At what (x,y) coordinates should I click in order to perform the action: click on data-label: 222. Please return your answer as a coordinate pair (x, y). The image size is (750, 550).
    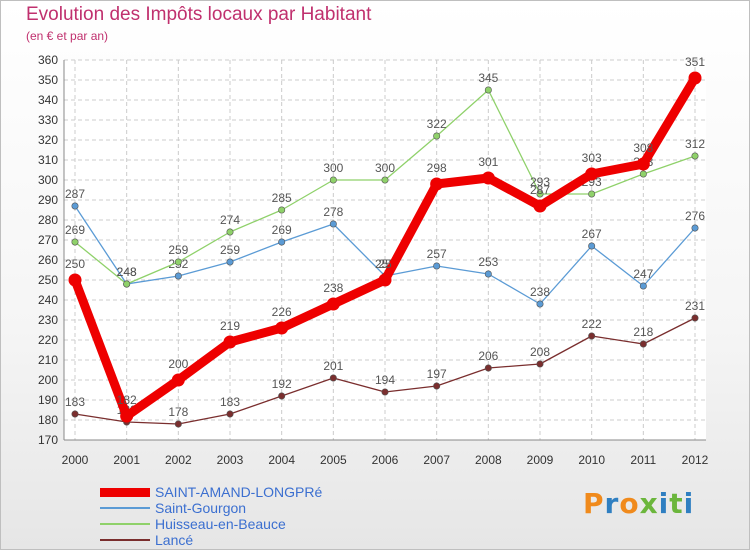
    Looking at the image, I should click on (592, 324).